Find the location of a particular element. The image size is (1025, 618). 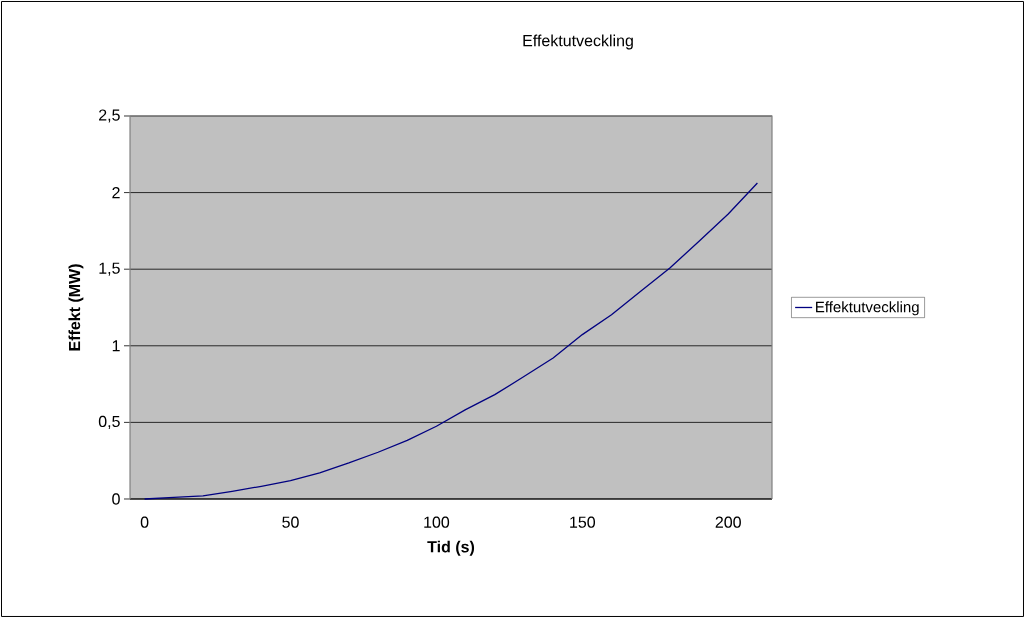

x-axis-title: Tid (s) is located at coordinates (451, 548).